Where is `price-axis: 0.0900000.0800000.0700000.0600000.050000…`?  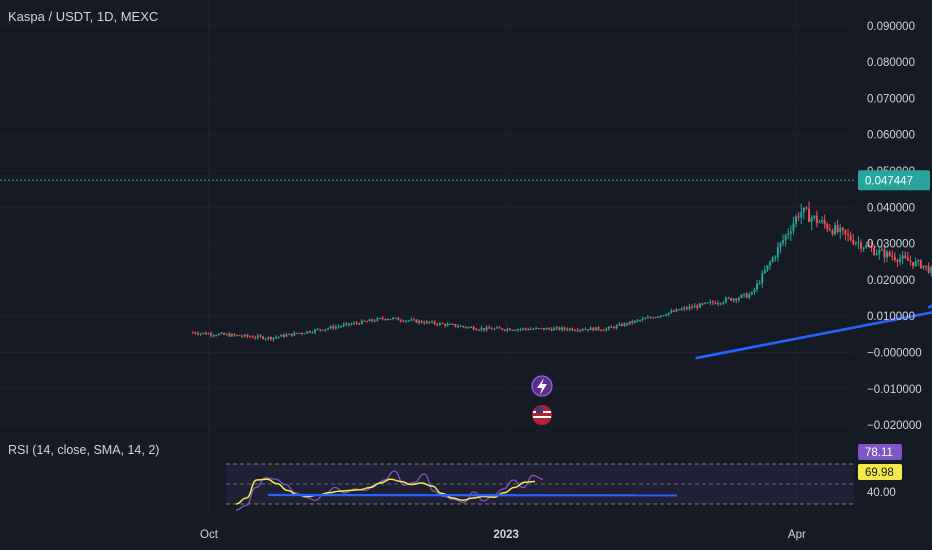
price-axis: 0.0900000.0800000.0700000.0600000.050000… is located at coordinates (894, 226).